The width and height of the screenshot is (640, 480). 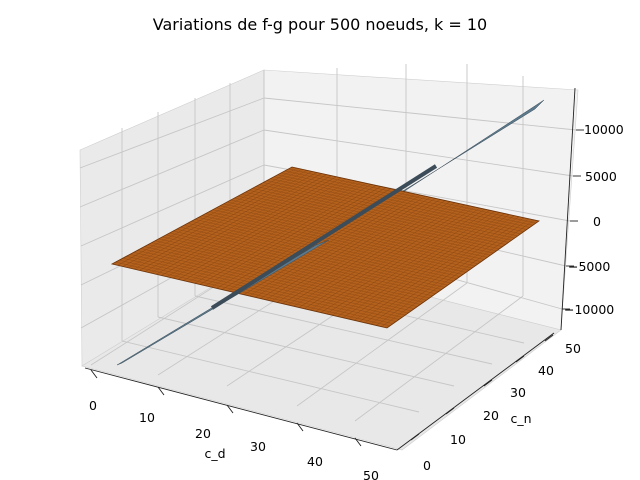 I want to click on z-tick-label: −10000, so click(x=589, y=309).